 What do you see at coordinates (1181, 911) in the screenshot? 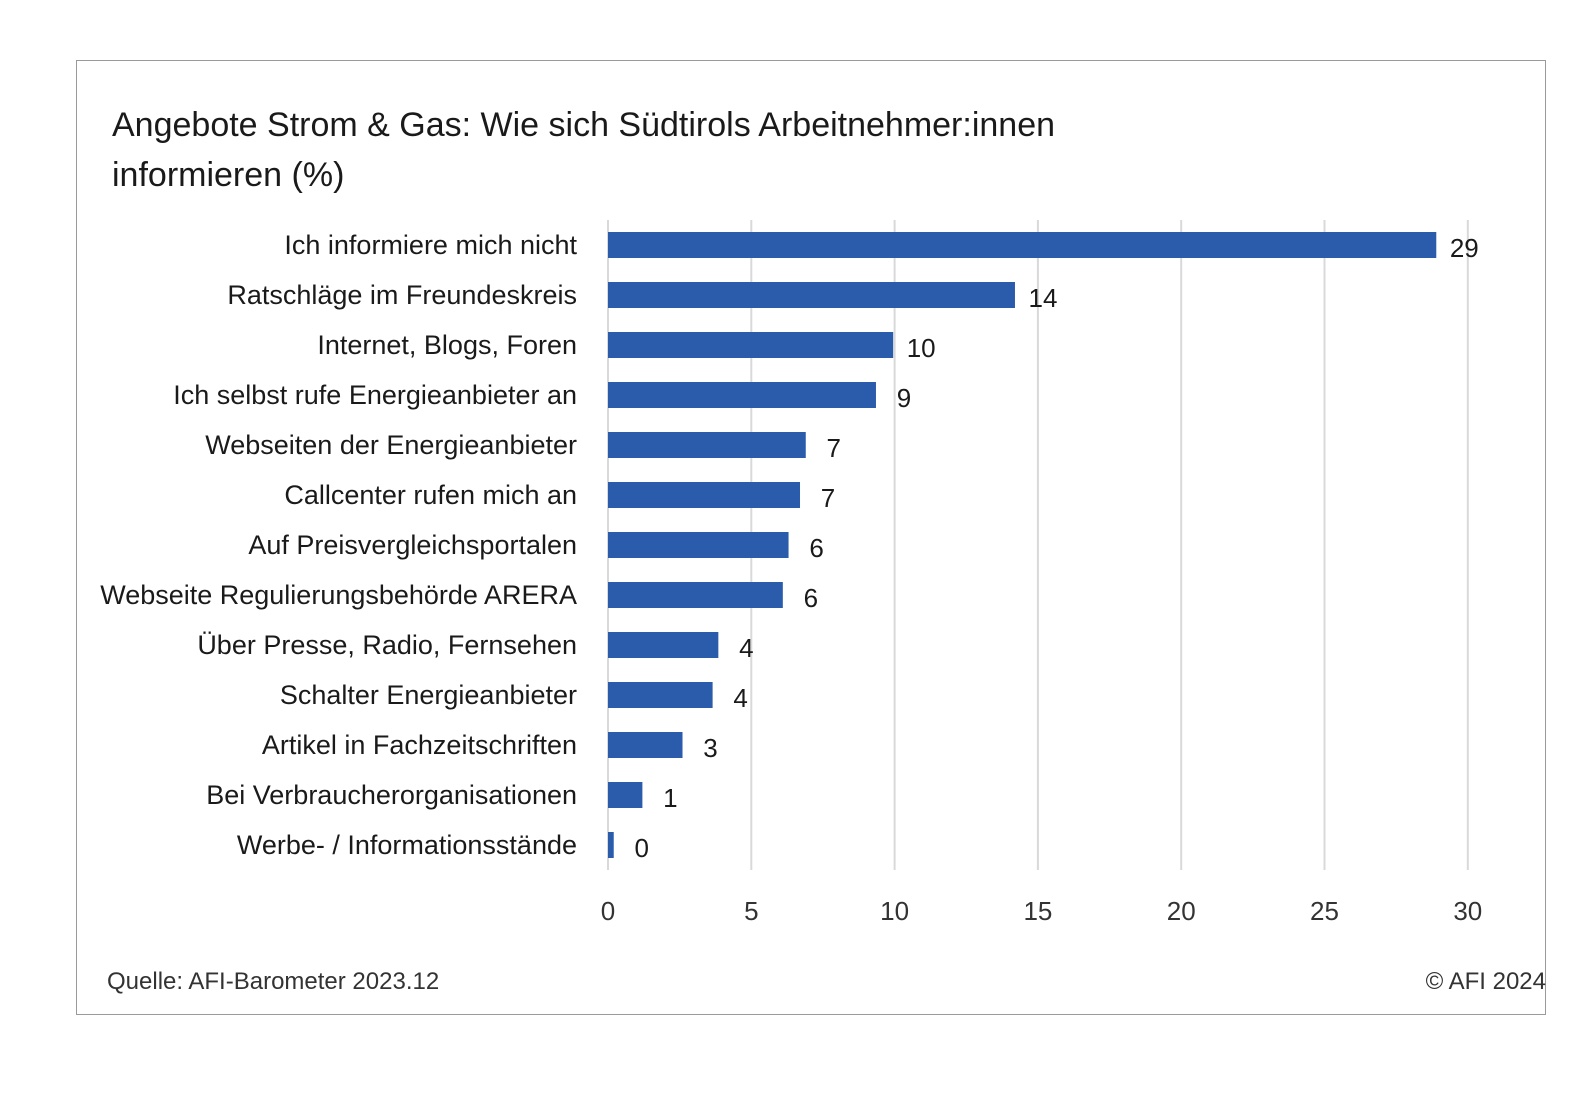
I see `x-tick-label: 20` at bounding box center [1181, 911].